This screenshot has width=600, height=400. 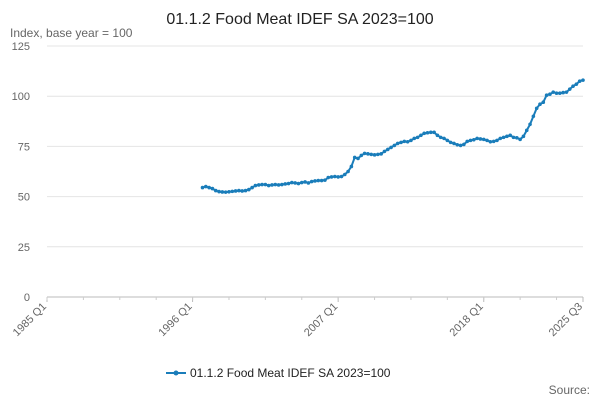 I want to click on legend-marker, so click(x=176, y=373).